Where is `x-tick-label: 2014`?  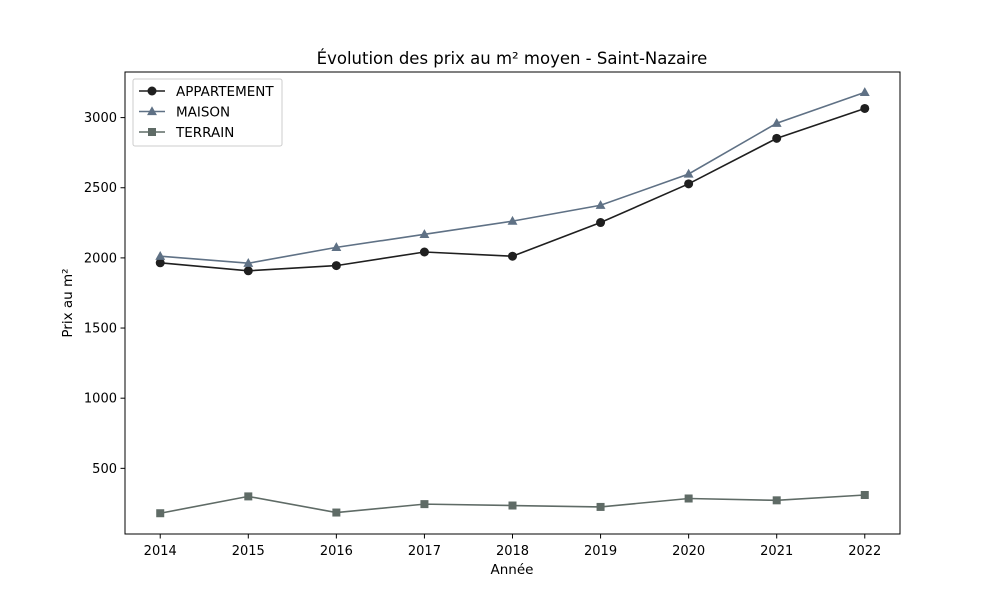 x-tick-label: 2014 is located at coordinates (160, 551).